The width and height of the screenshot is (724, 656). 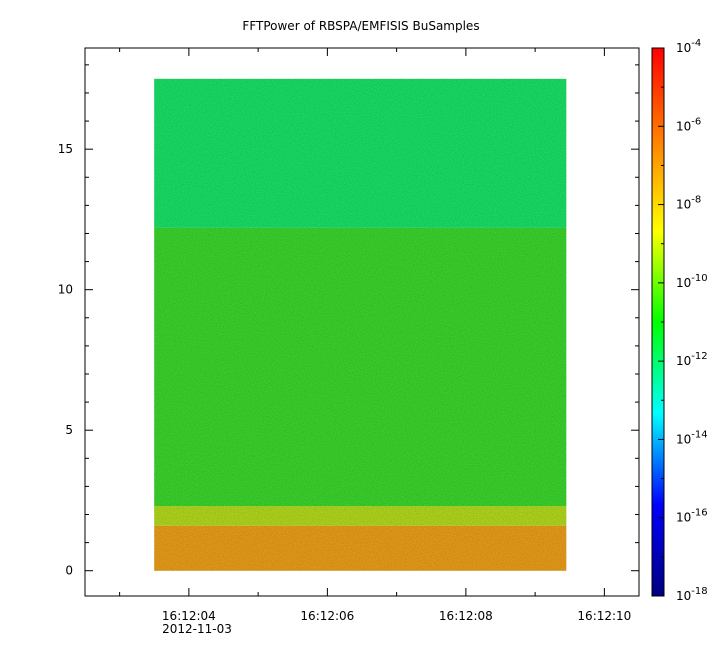 I want to click on y-tick-label: 15, so click(x=65, y=149).